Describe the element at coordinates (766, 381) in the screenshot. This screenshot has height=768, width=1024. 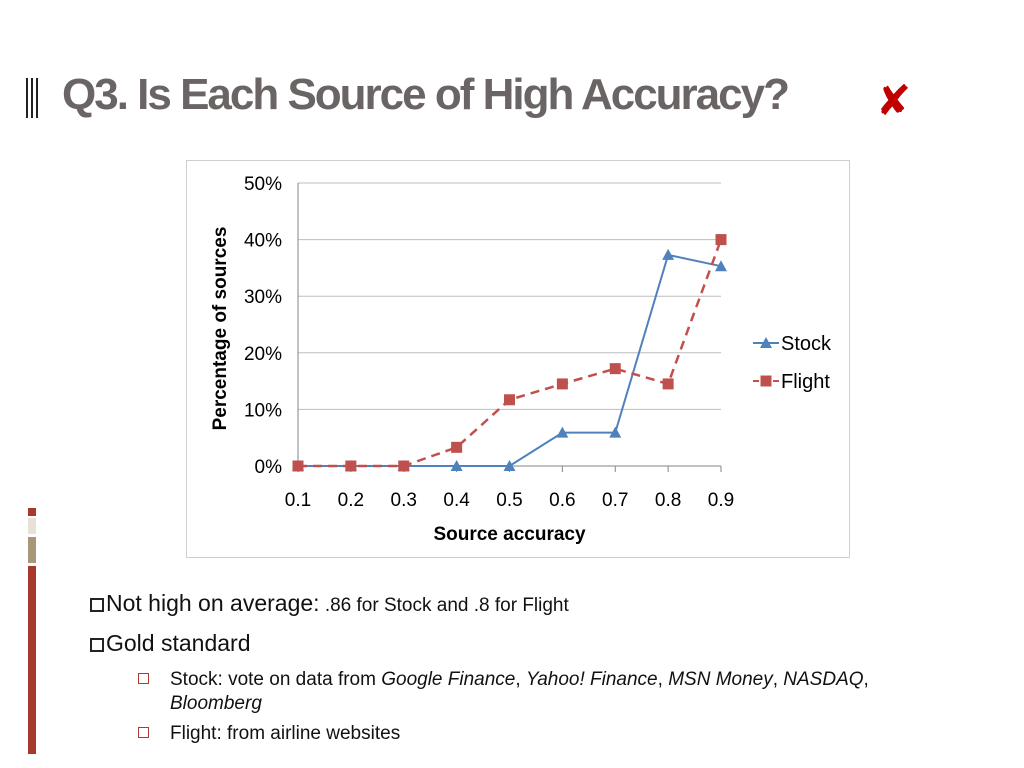
I see `flight-point-legend` at that location.